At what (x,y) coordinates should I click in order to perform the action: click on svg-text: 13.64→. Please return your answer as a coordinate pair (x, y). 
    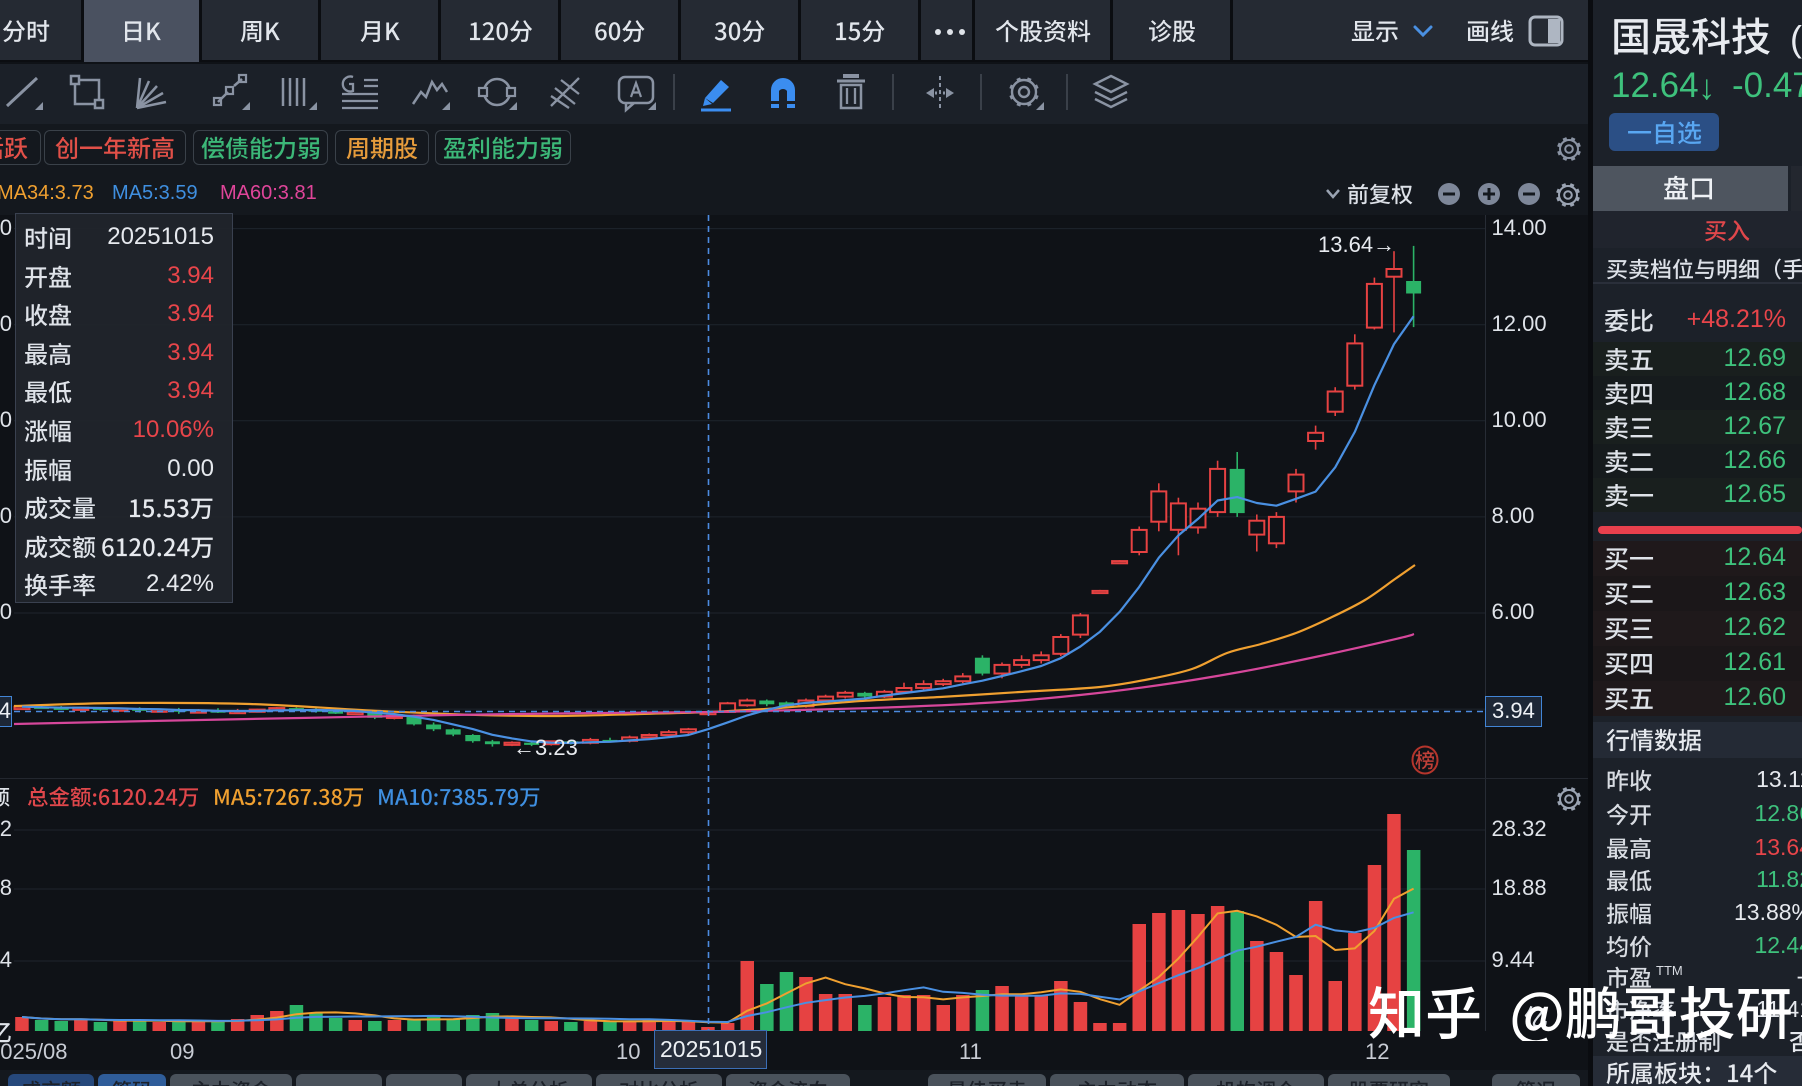
    Looking at the image, I should click on (1356, 244).